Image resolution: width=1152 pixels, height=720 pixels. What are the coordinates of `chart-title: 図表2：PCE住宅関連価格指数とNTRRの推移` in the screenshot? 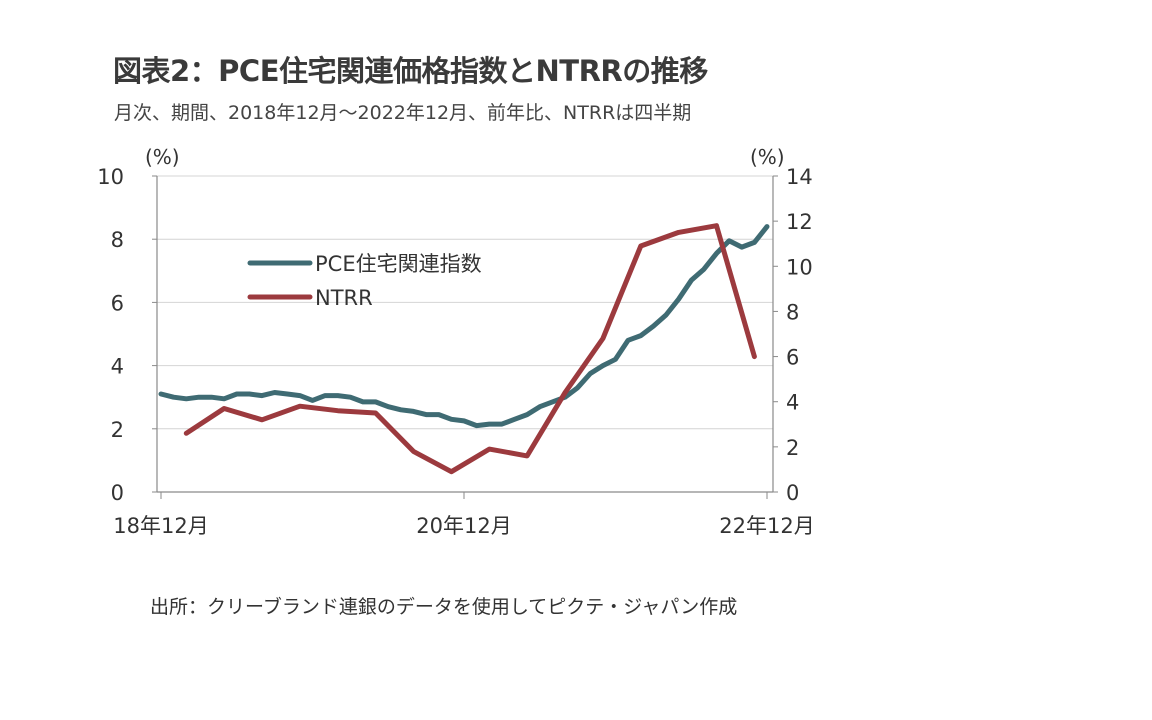 It's located at (410, 71).